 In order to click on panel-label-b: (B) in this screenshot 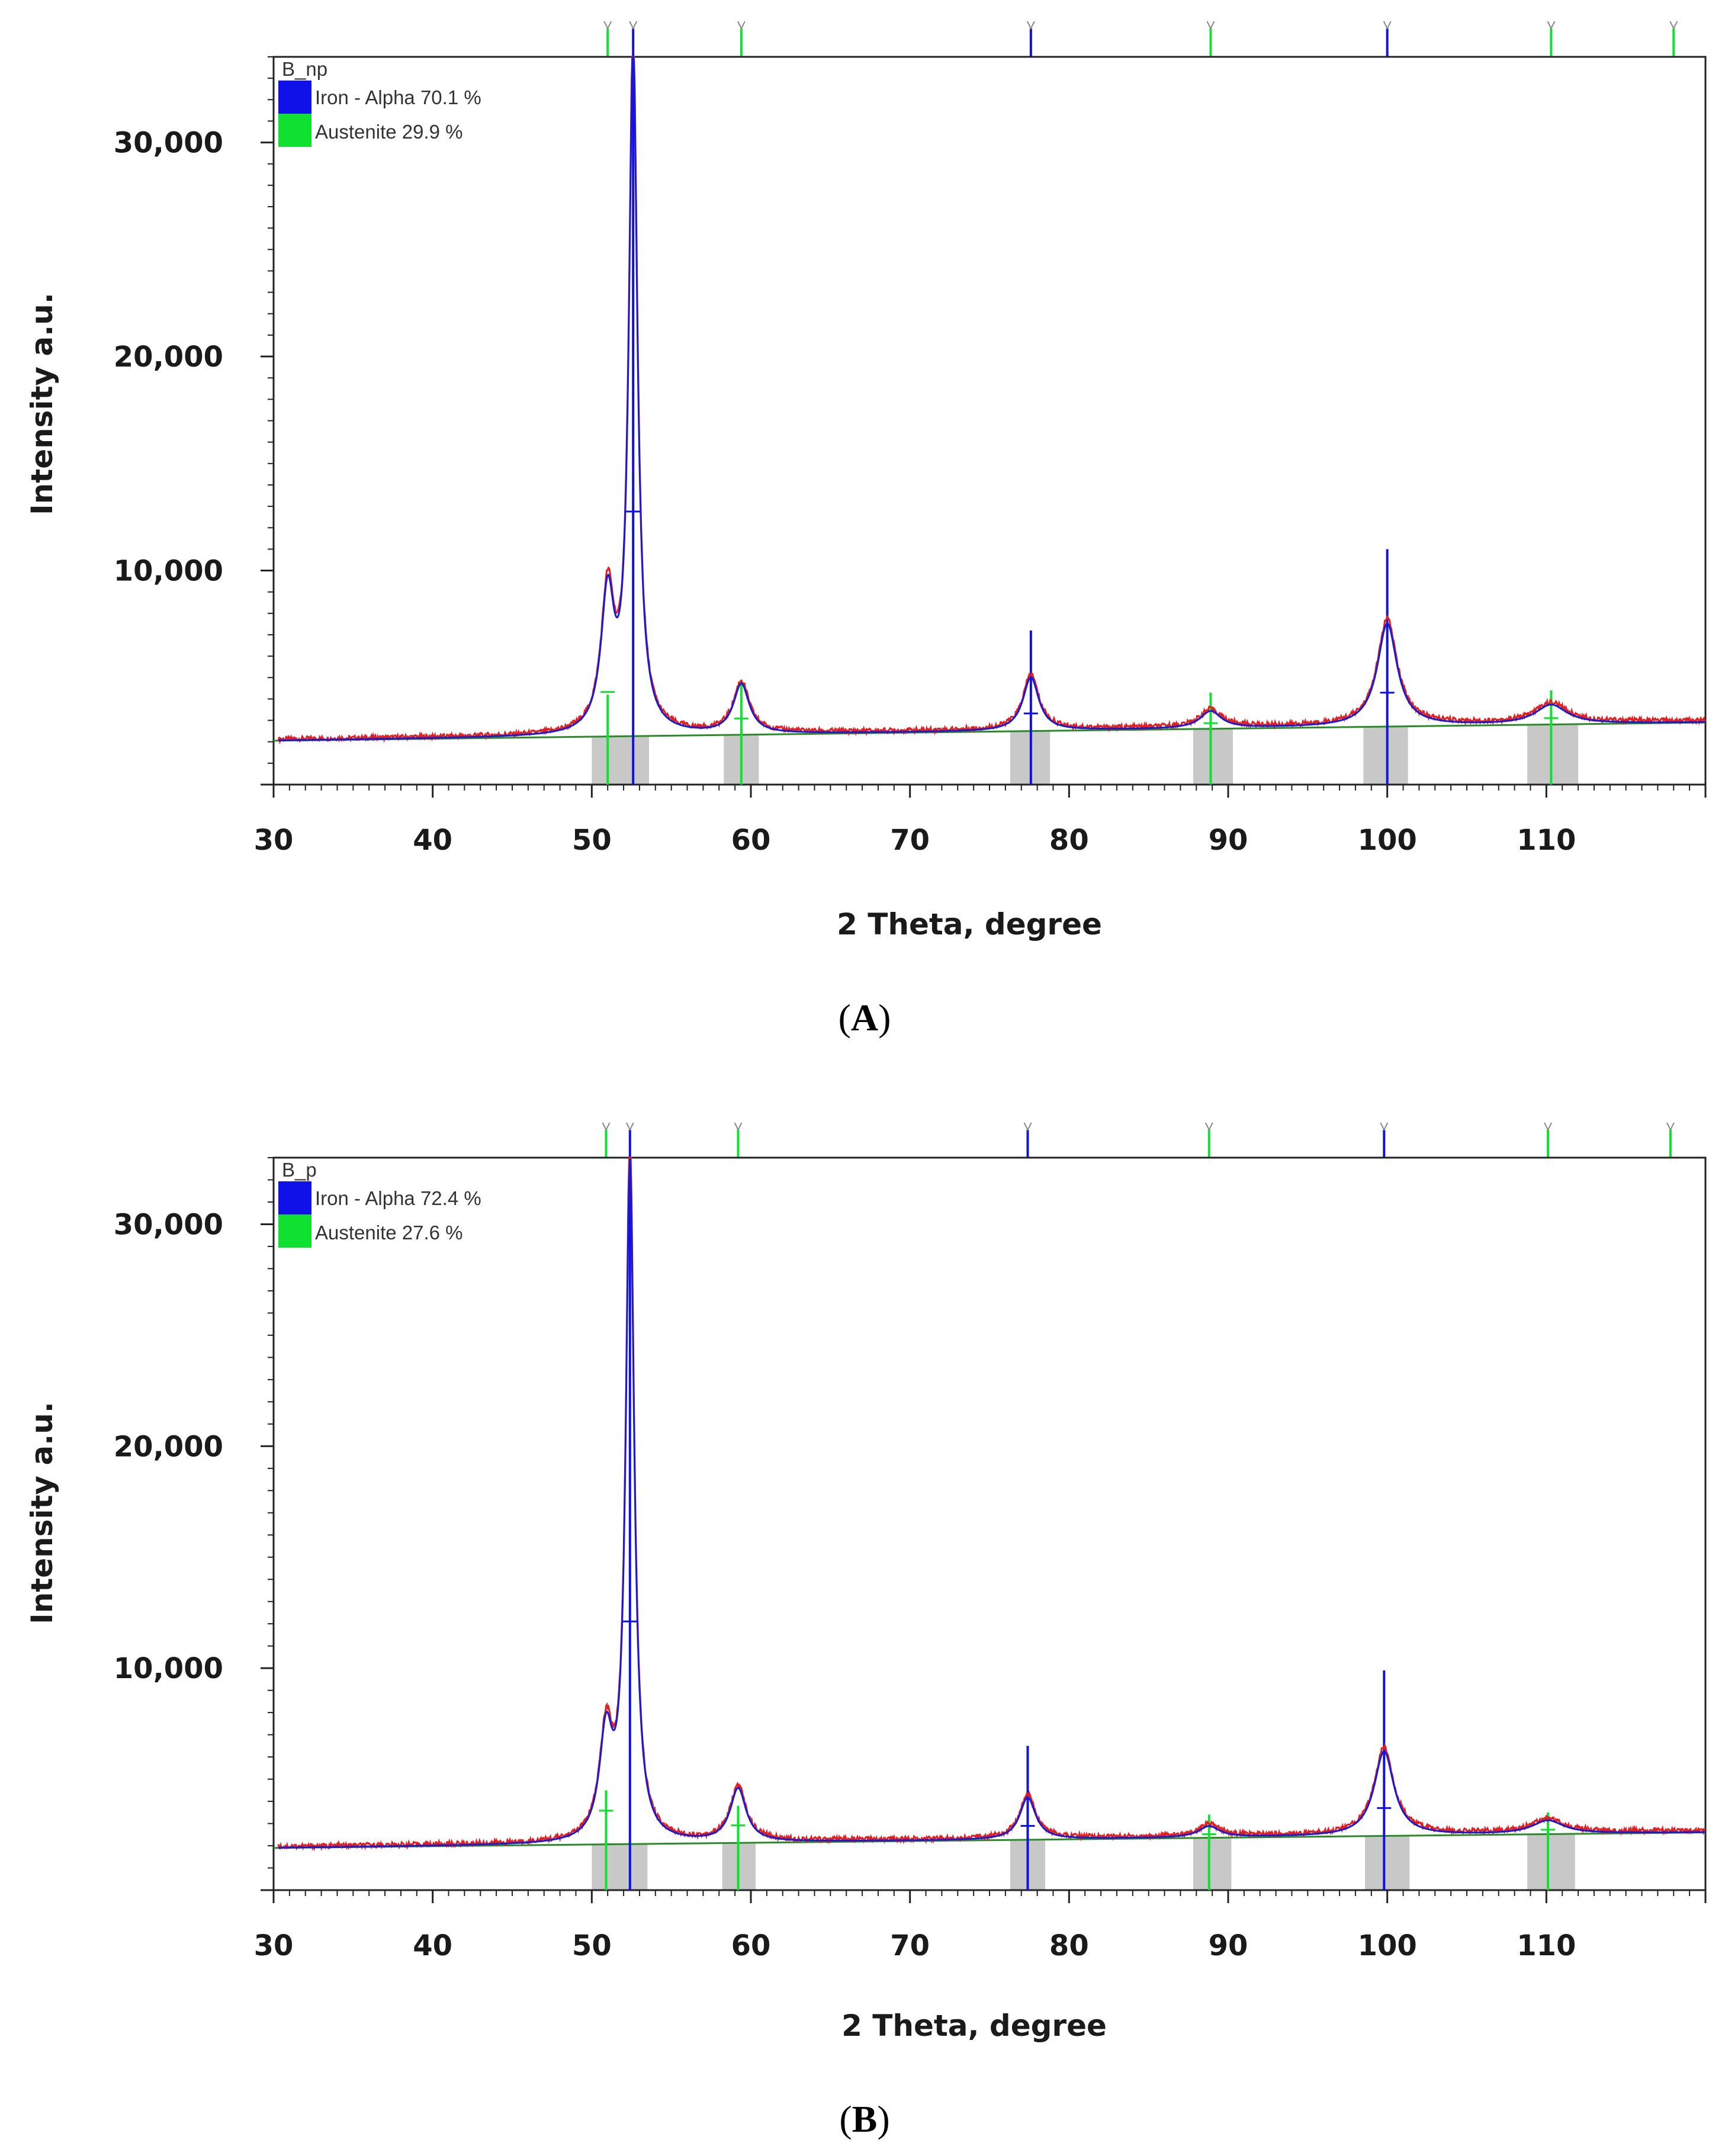, I will do `click(864, 2119)`.